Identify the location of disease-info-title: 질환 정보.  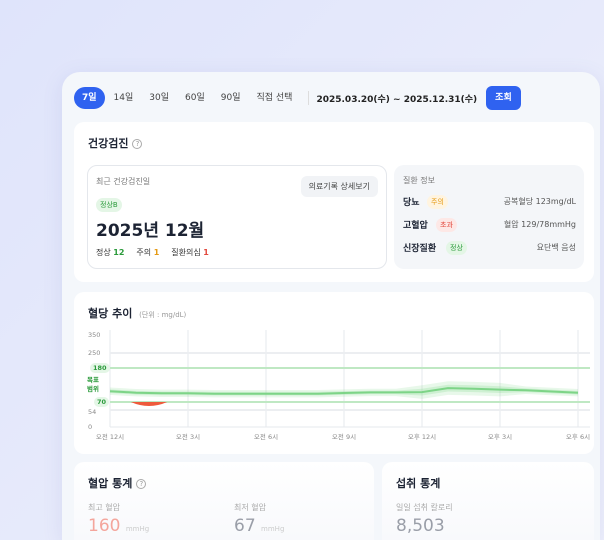
(419, 180).